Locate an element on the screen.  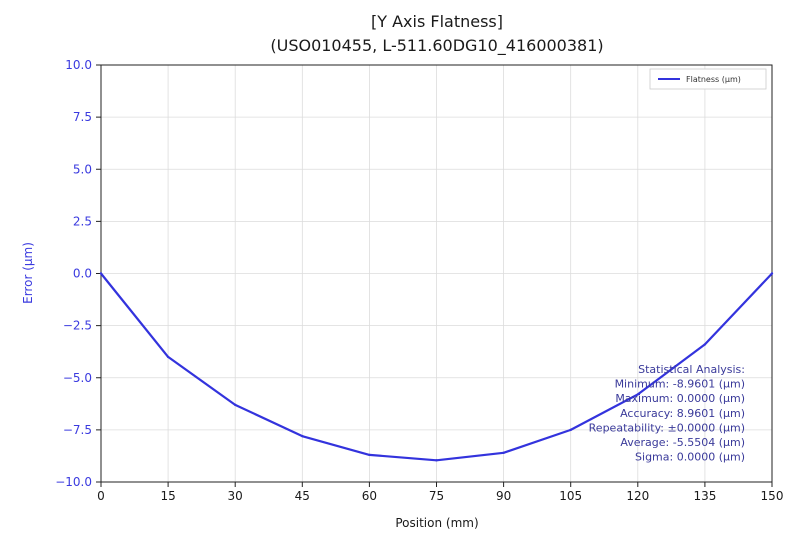
y-tick-label: 2.5 is located at coordinates (82, 221).